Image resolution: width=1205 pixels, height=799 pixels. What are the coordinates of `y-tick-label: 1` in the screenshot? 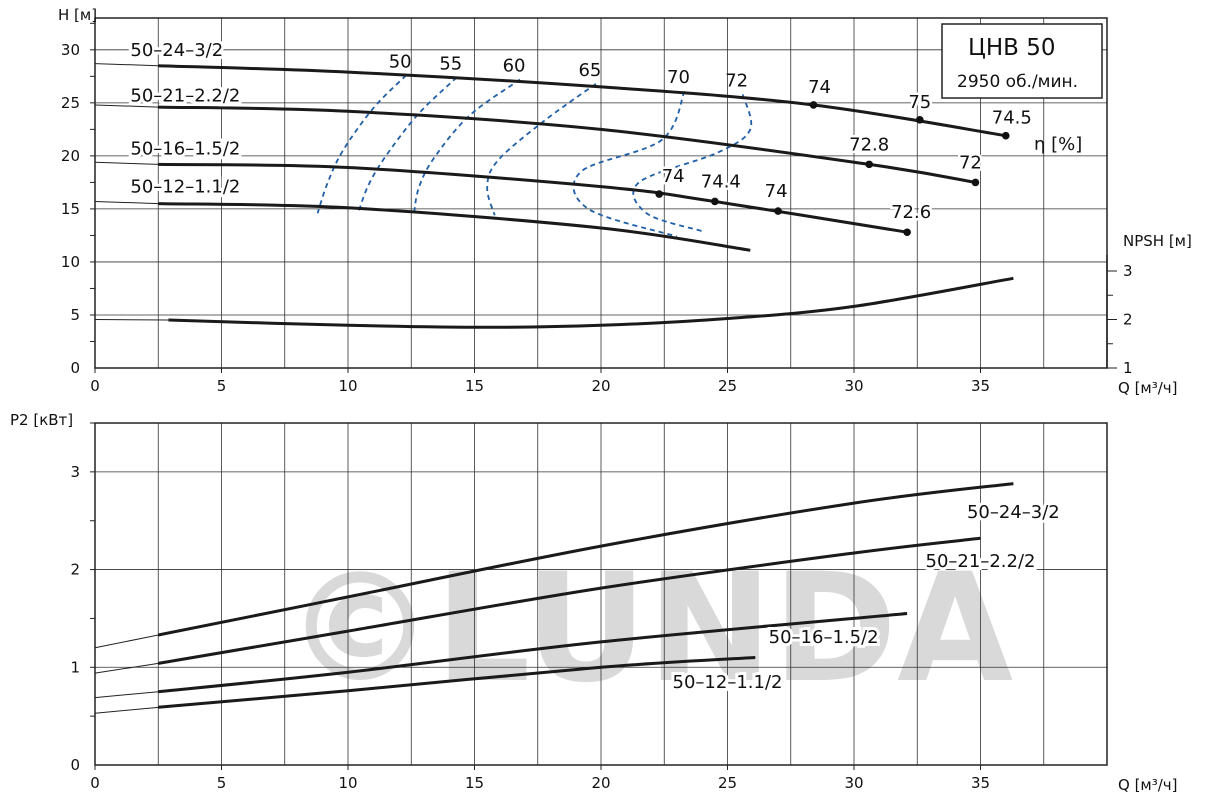 It's located at (75, 667).